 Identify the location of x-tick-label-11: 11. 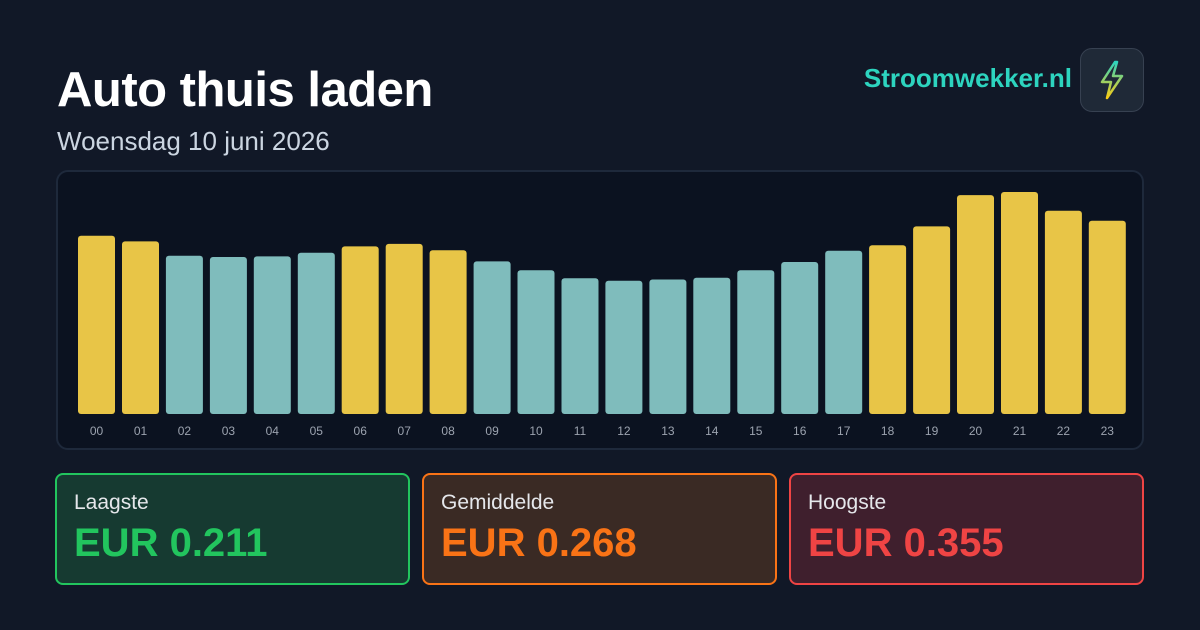
(580, 431).